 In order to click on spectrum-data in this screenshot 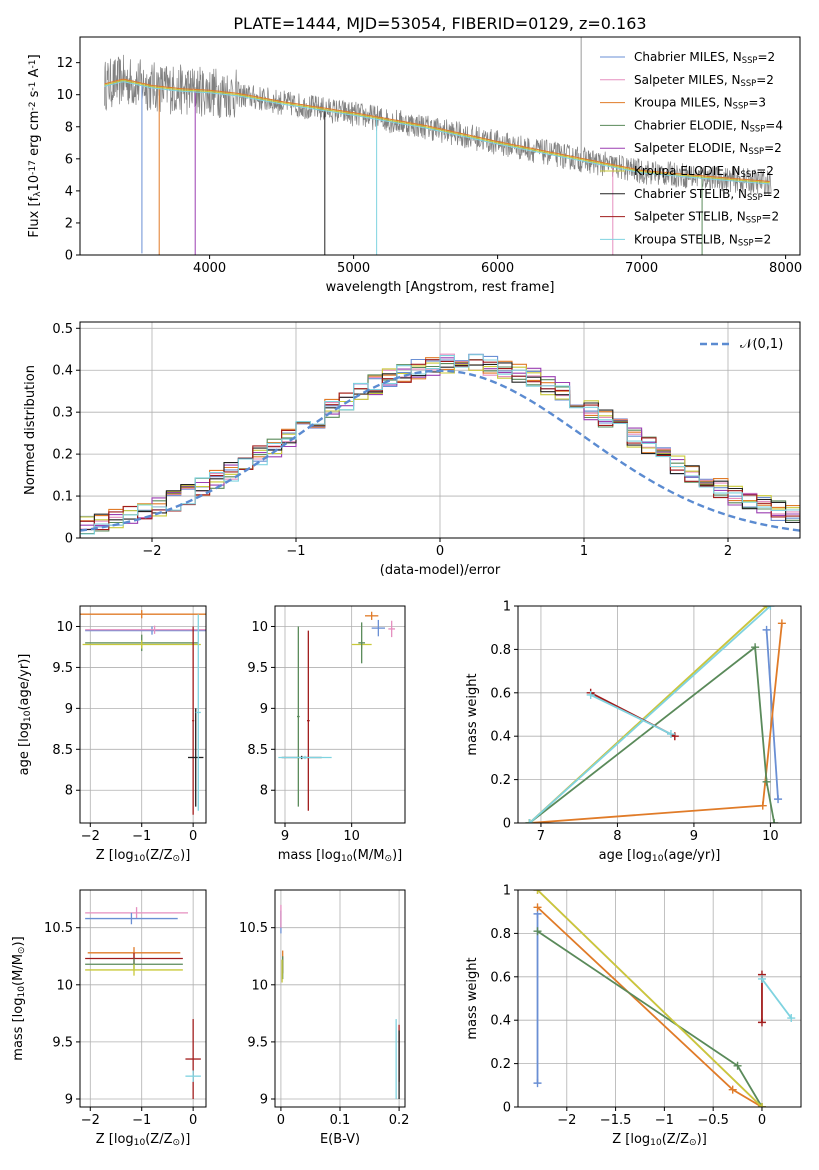, I will do `click(438, 125)`.